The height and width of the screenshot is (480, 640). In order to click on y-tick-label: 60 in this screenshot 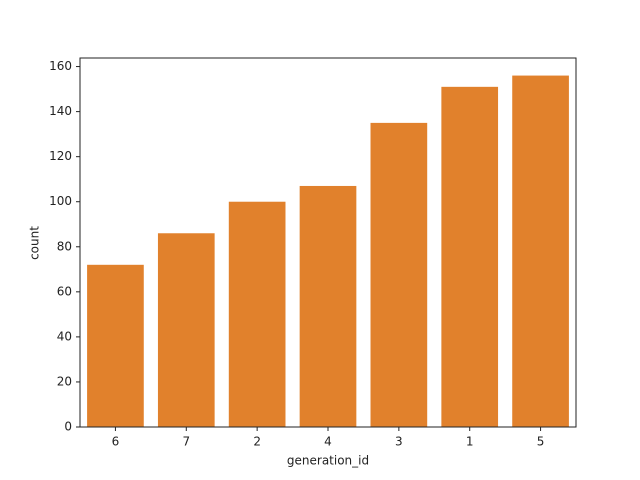, I will do `click(64, 291)`.